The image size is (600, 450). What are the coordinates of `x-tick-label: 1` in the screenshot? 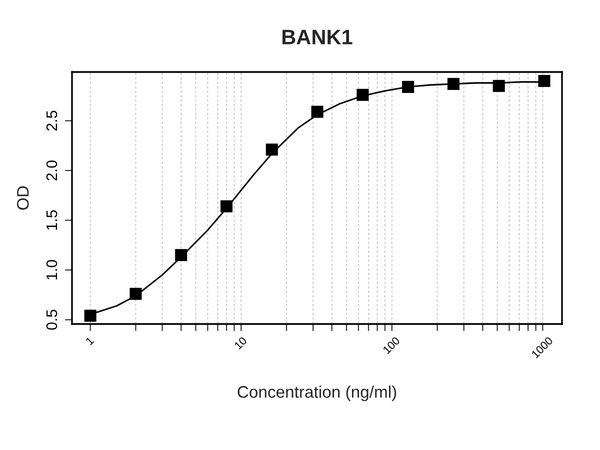 It's located at (89, 341).